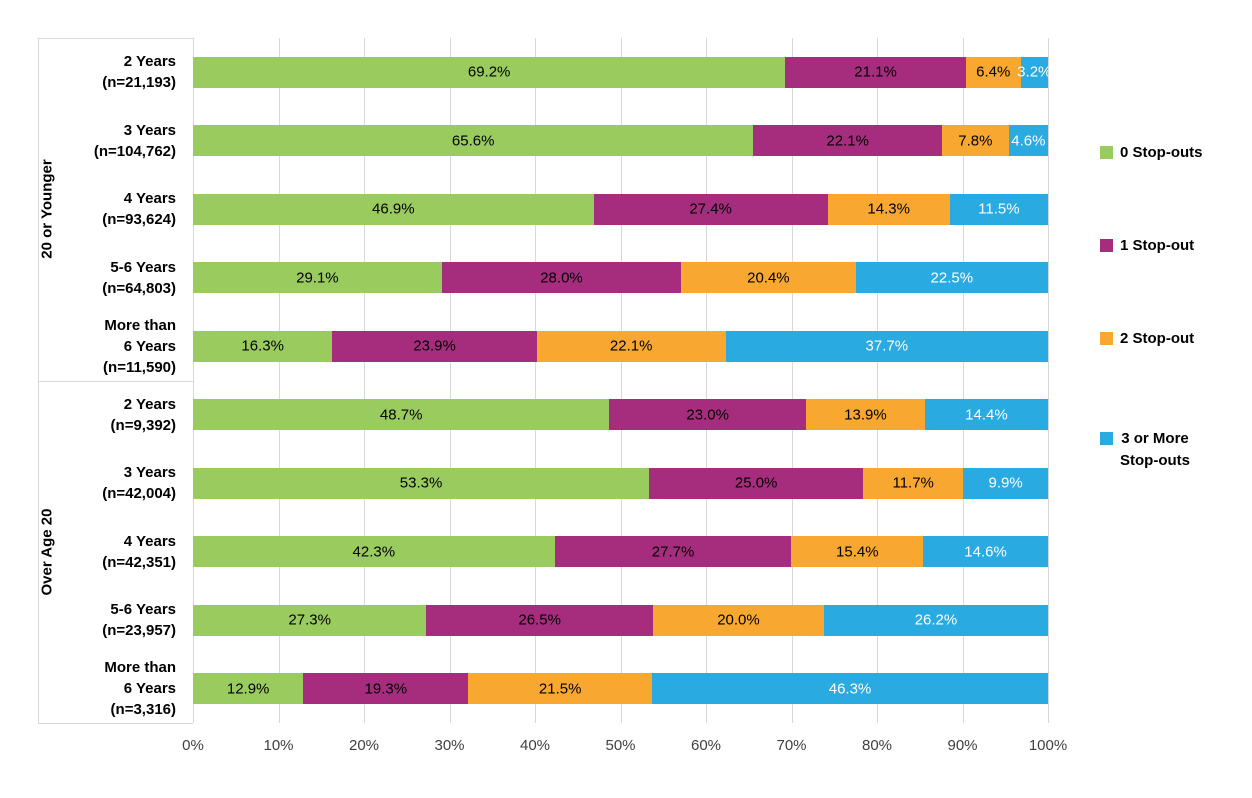  What do you see at coordinates (111, 552) in the screenshot?
I see `category-label: 4 Years (n=42,351)` at bounding box center [111, 552].